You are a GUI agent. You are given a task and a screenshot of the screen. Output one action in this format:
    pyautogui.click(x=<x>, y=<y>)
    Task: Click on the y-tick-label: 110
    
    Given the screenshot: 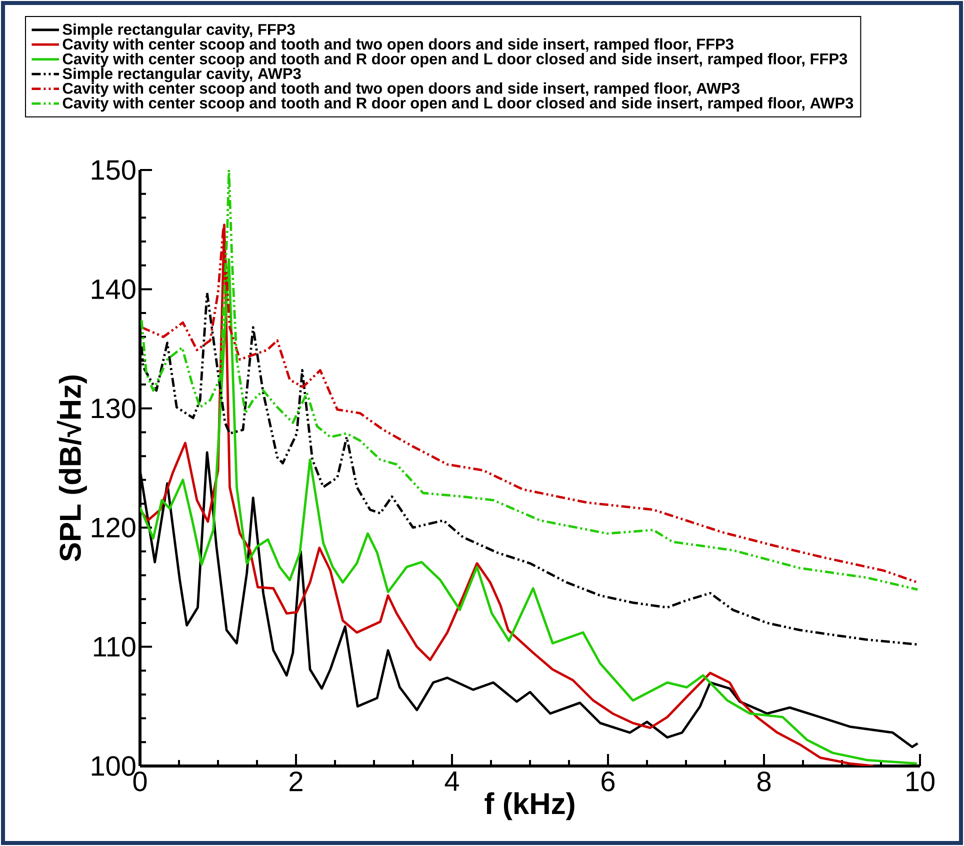 What is the action you would take?
    pyautogui.click(x=115, y=646)
    